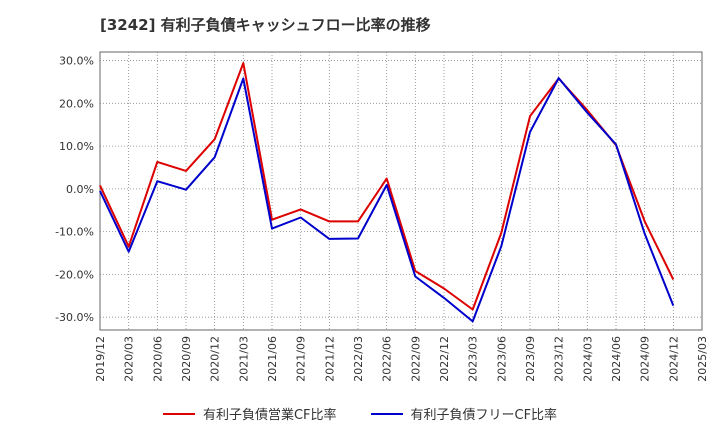  What do you see at coordinates (243, 359) in the screenshot?
I see `x-tick-label: 2021/03` at bounding box center [243, 359].